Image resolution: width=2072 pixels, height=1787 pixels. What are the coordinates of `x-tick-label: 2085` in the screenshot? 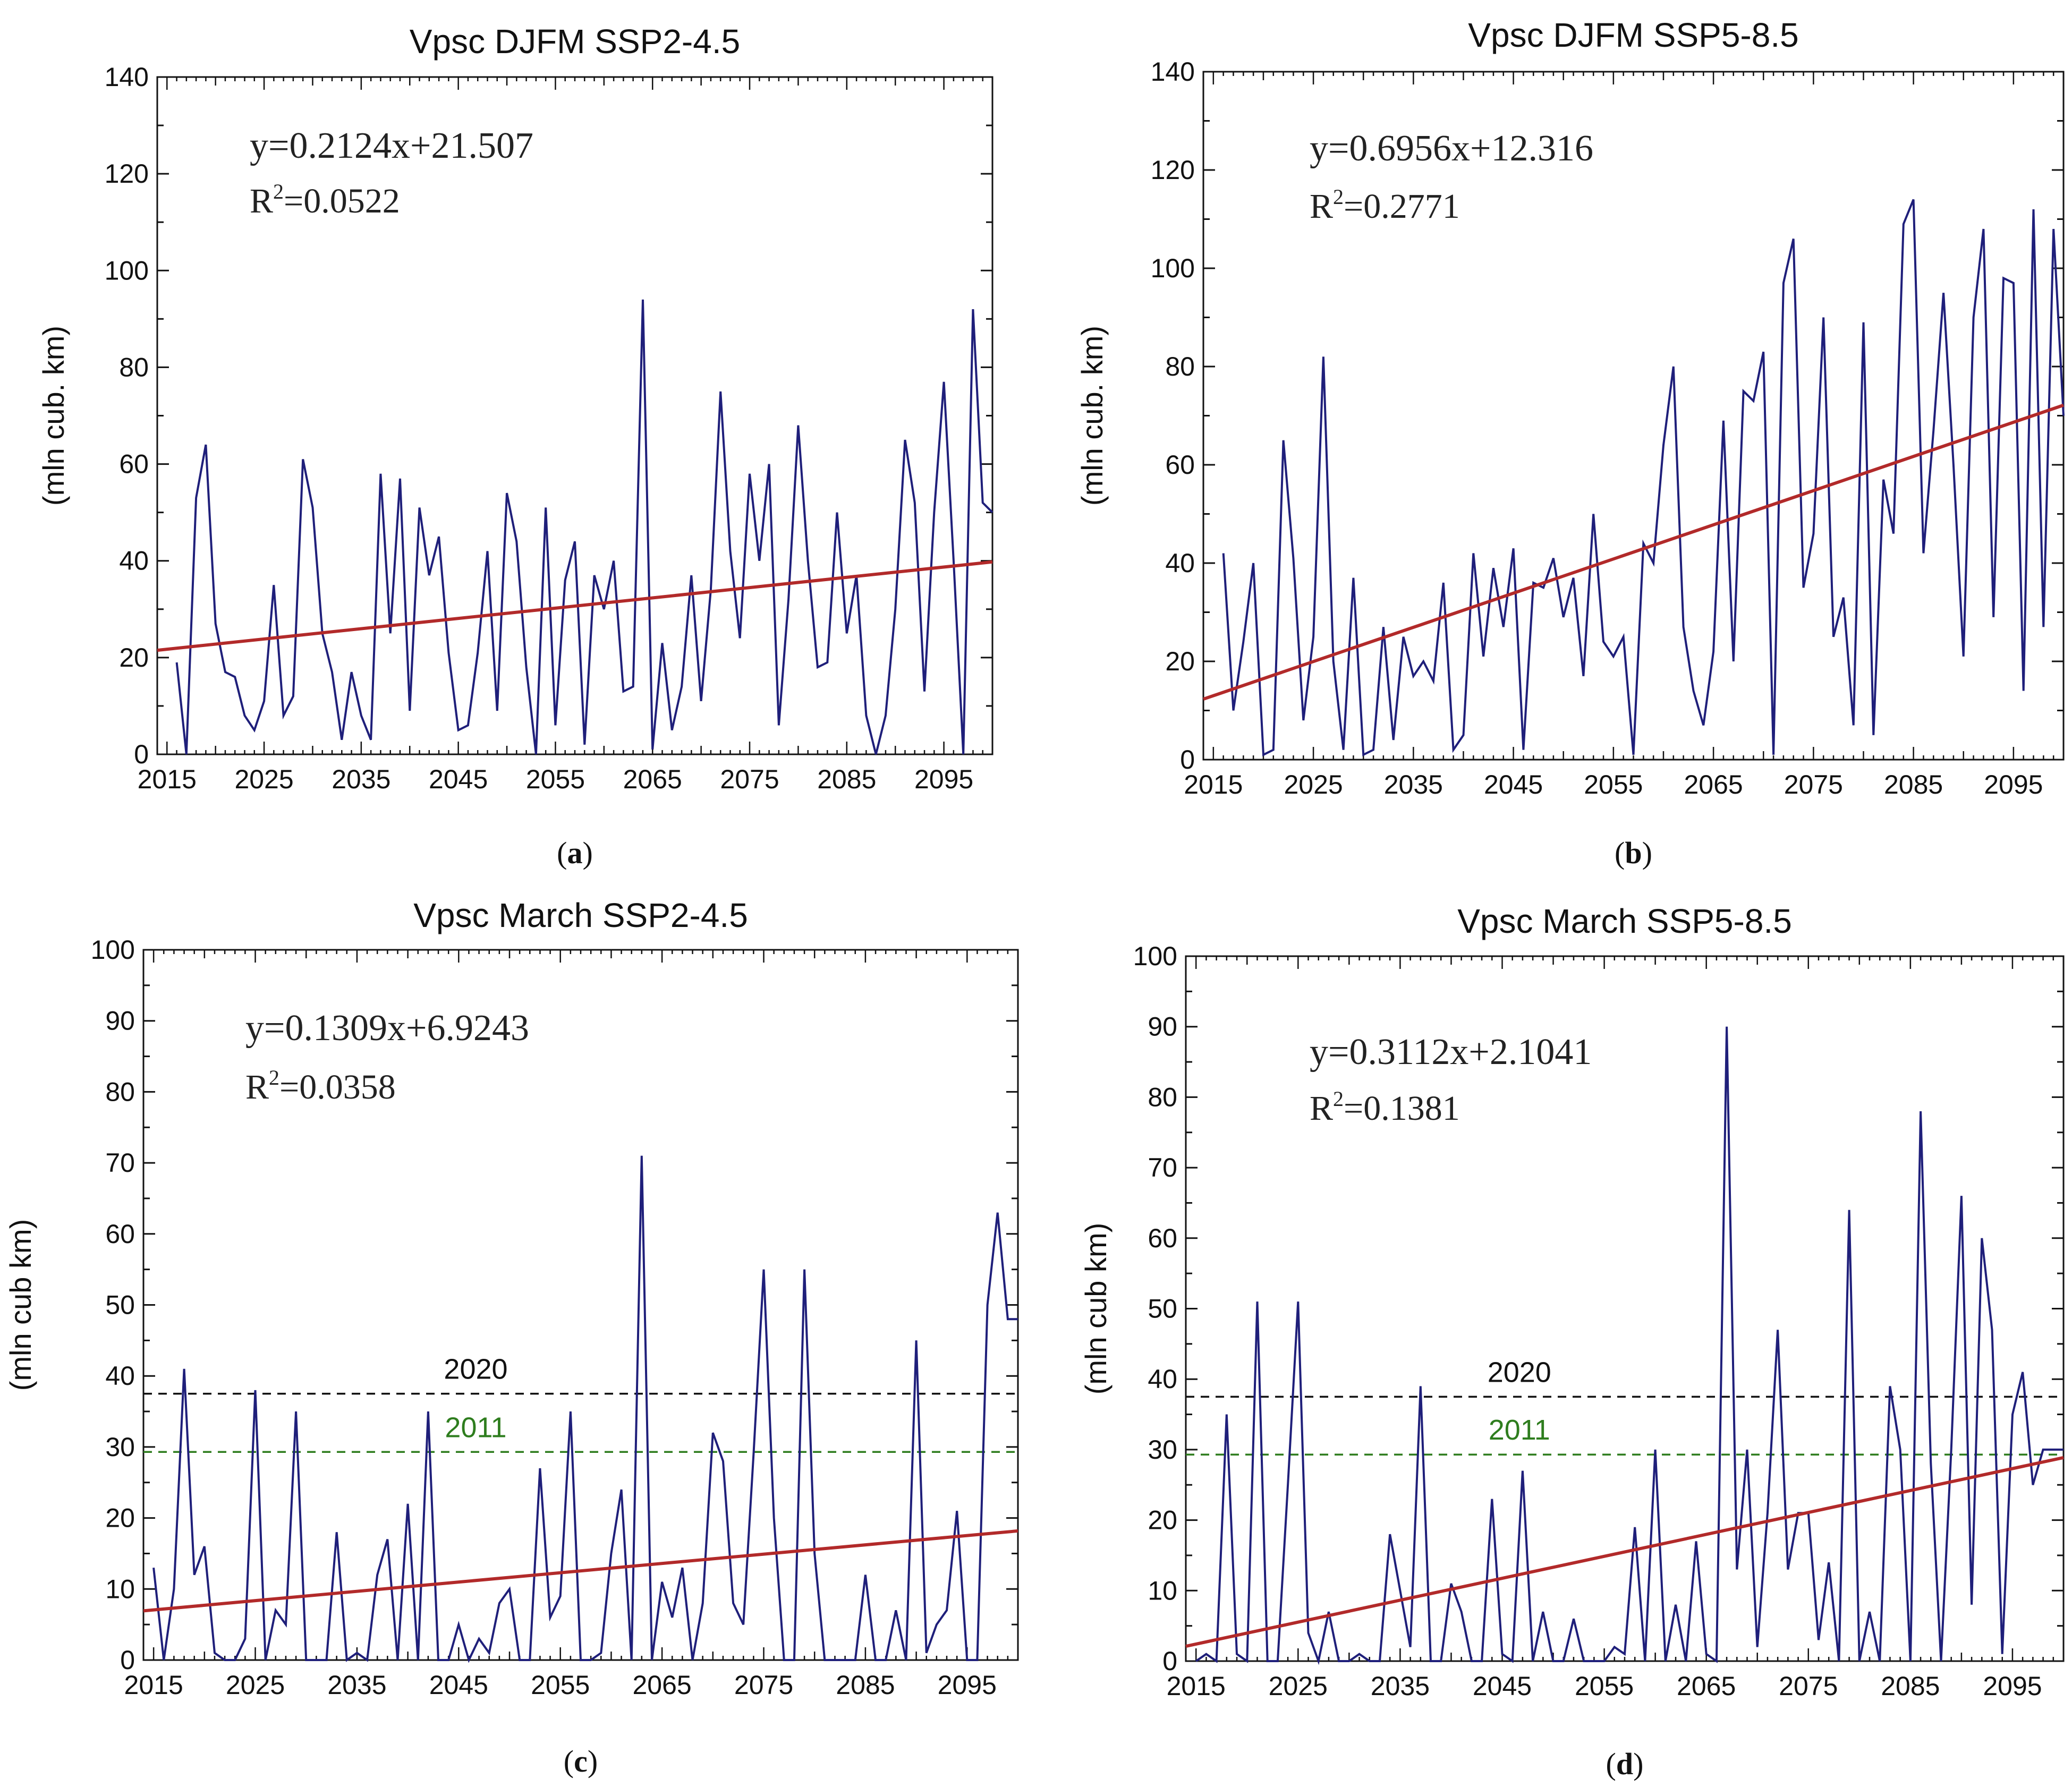 It's located at (865, 1685).